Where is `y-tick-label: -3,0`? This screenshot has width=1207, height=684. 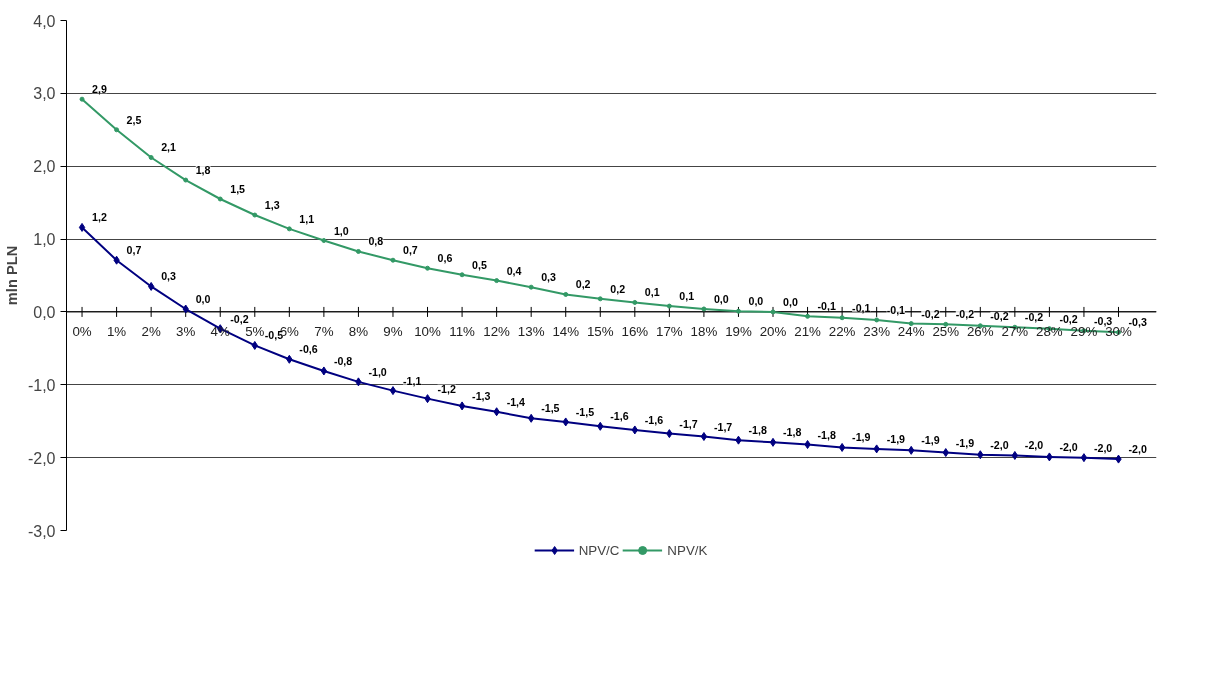 y-tick-label: -3,0 is located at coordinates (41, 531).